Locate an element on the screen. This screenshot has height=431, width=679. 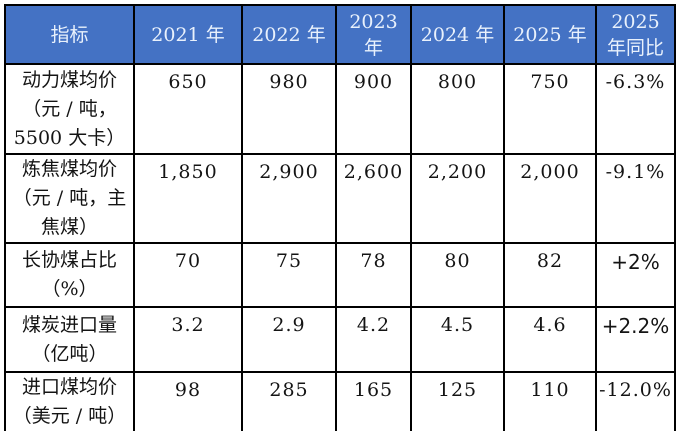
data-cell: 98 is located at coordinates (188, 401).